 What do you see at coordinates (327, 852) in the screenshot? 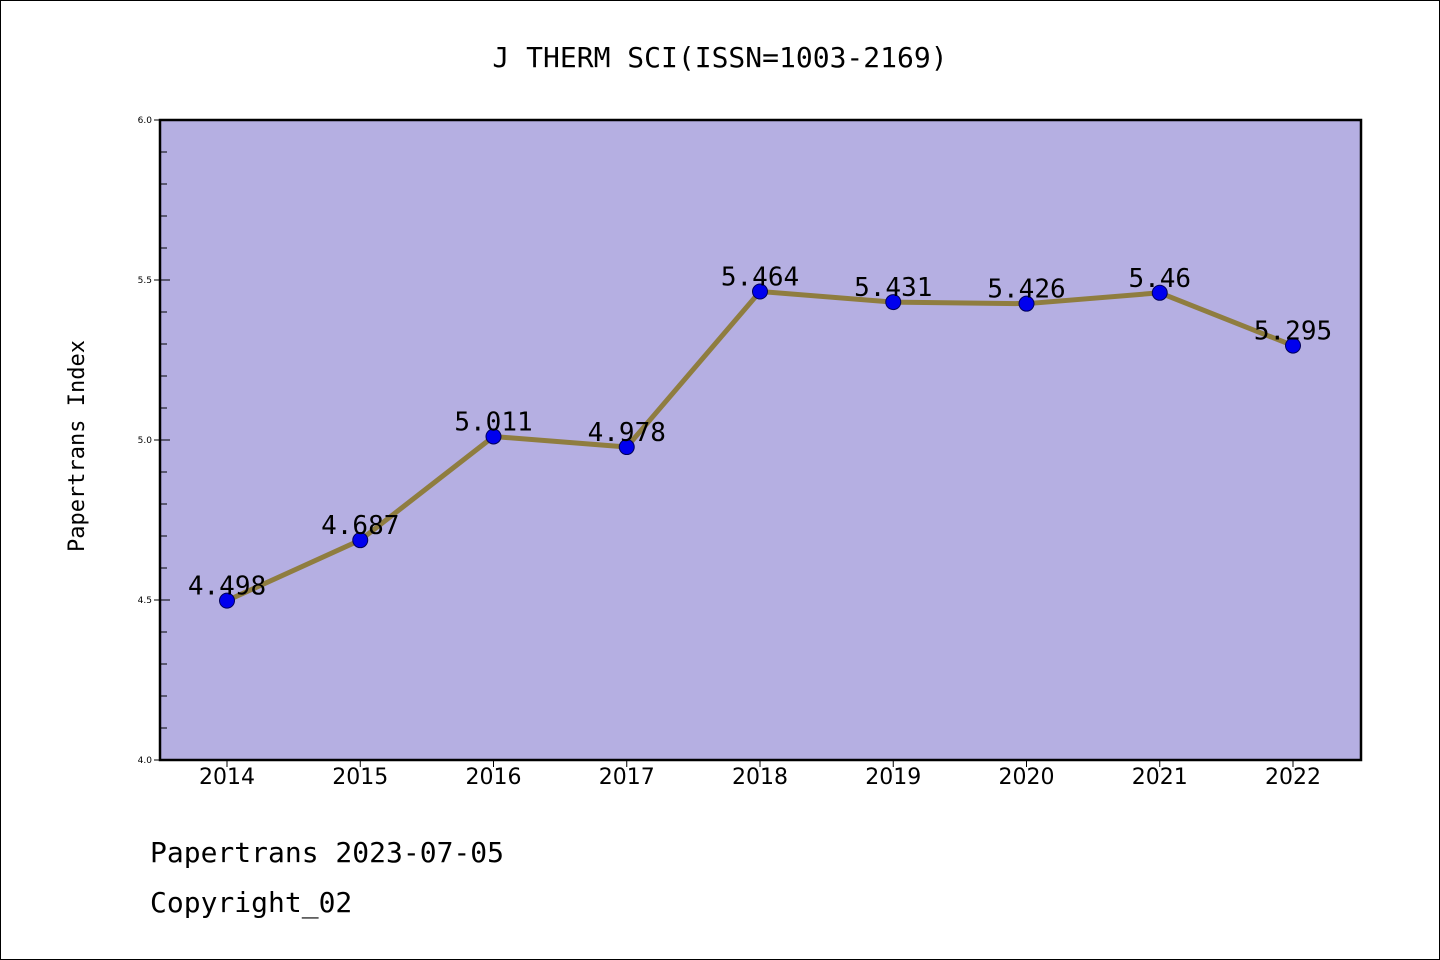
I see `footer-date-line: Papertrans 2023-07-05` at bounding box center [327, 852].